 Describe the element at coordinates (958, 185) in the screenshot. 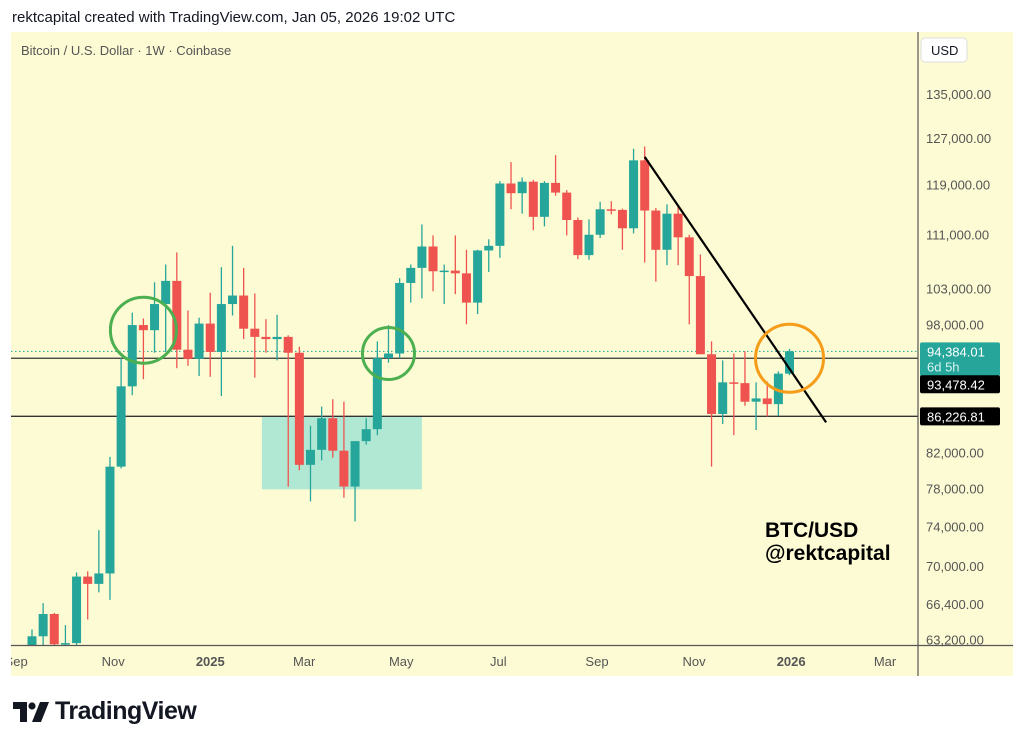

I see `price-tick-label: 119,000.00` at that location.